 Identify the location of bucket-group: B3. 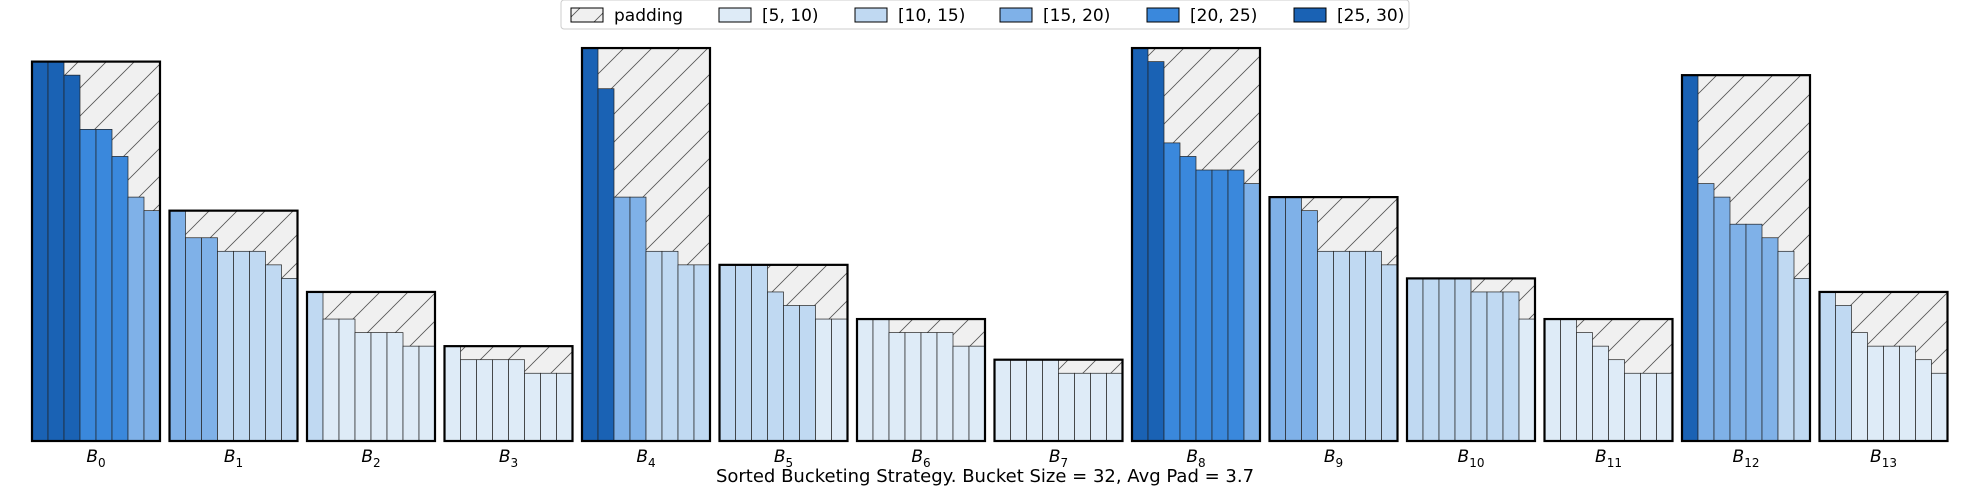
(508, 407).